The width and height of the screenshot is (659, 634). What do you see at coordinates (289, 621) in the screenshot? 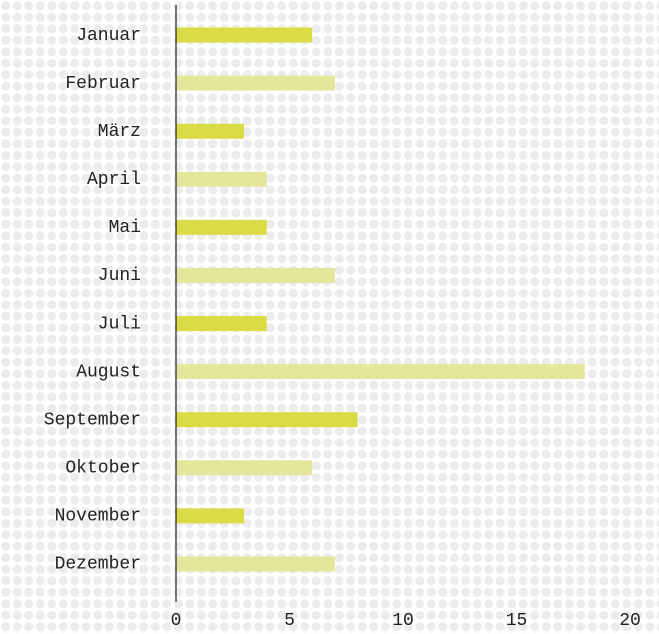
I see `x-tick-label: 5` at bounding box center [289, 621].